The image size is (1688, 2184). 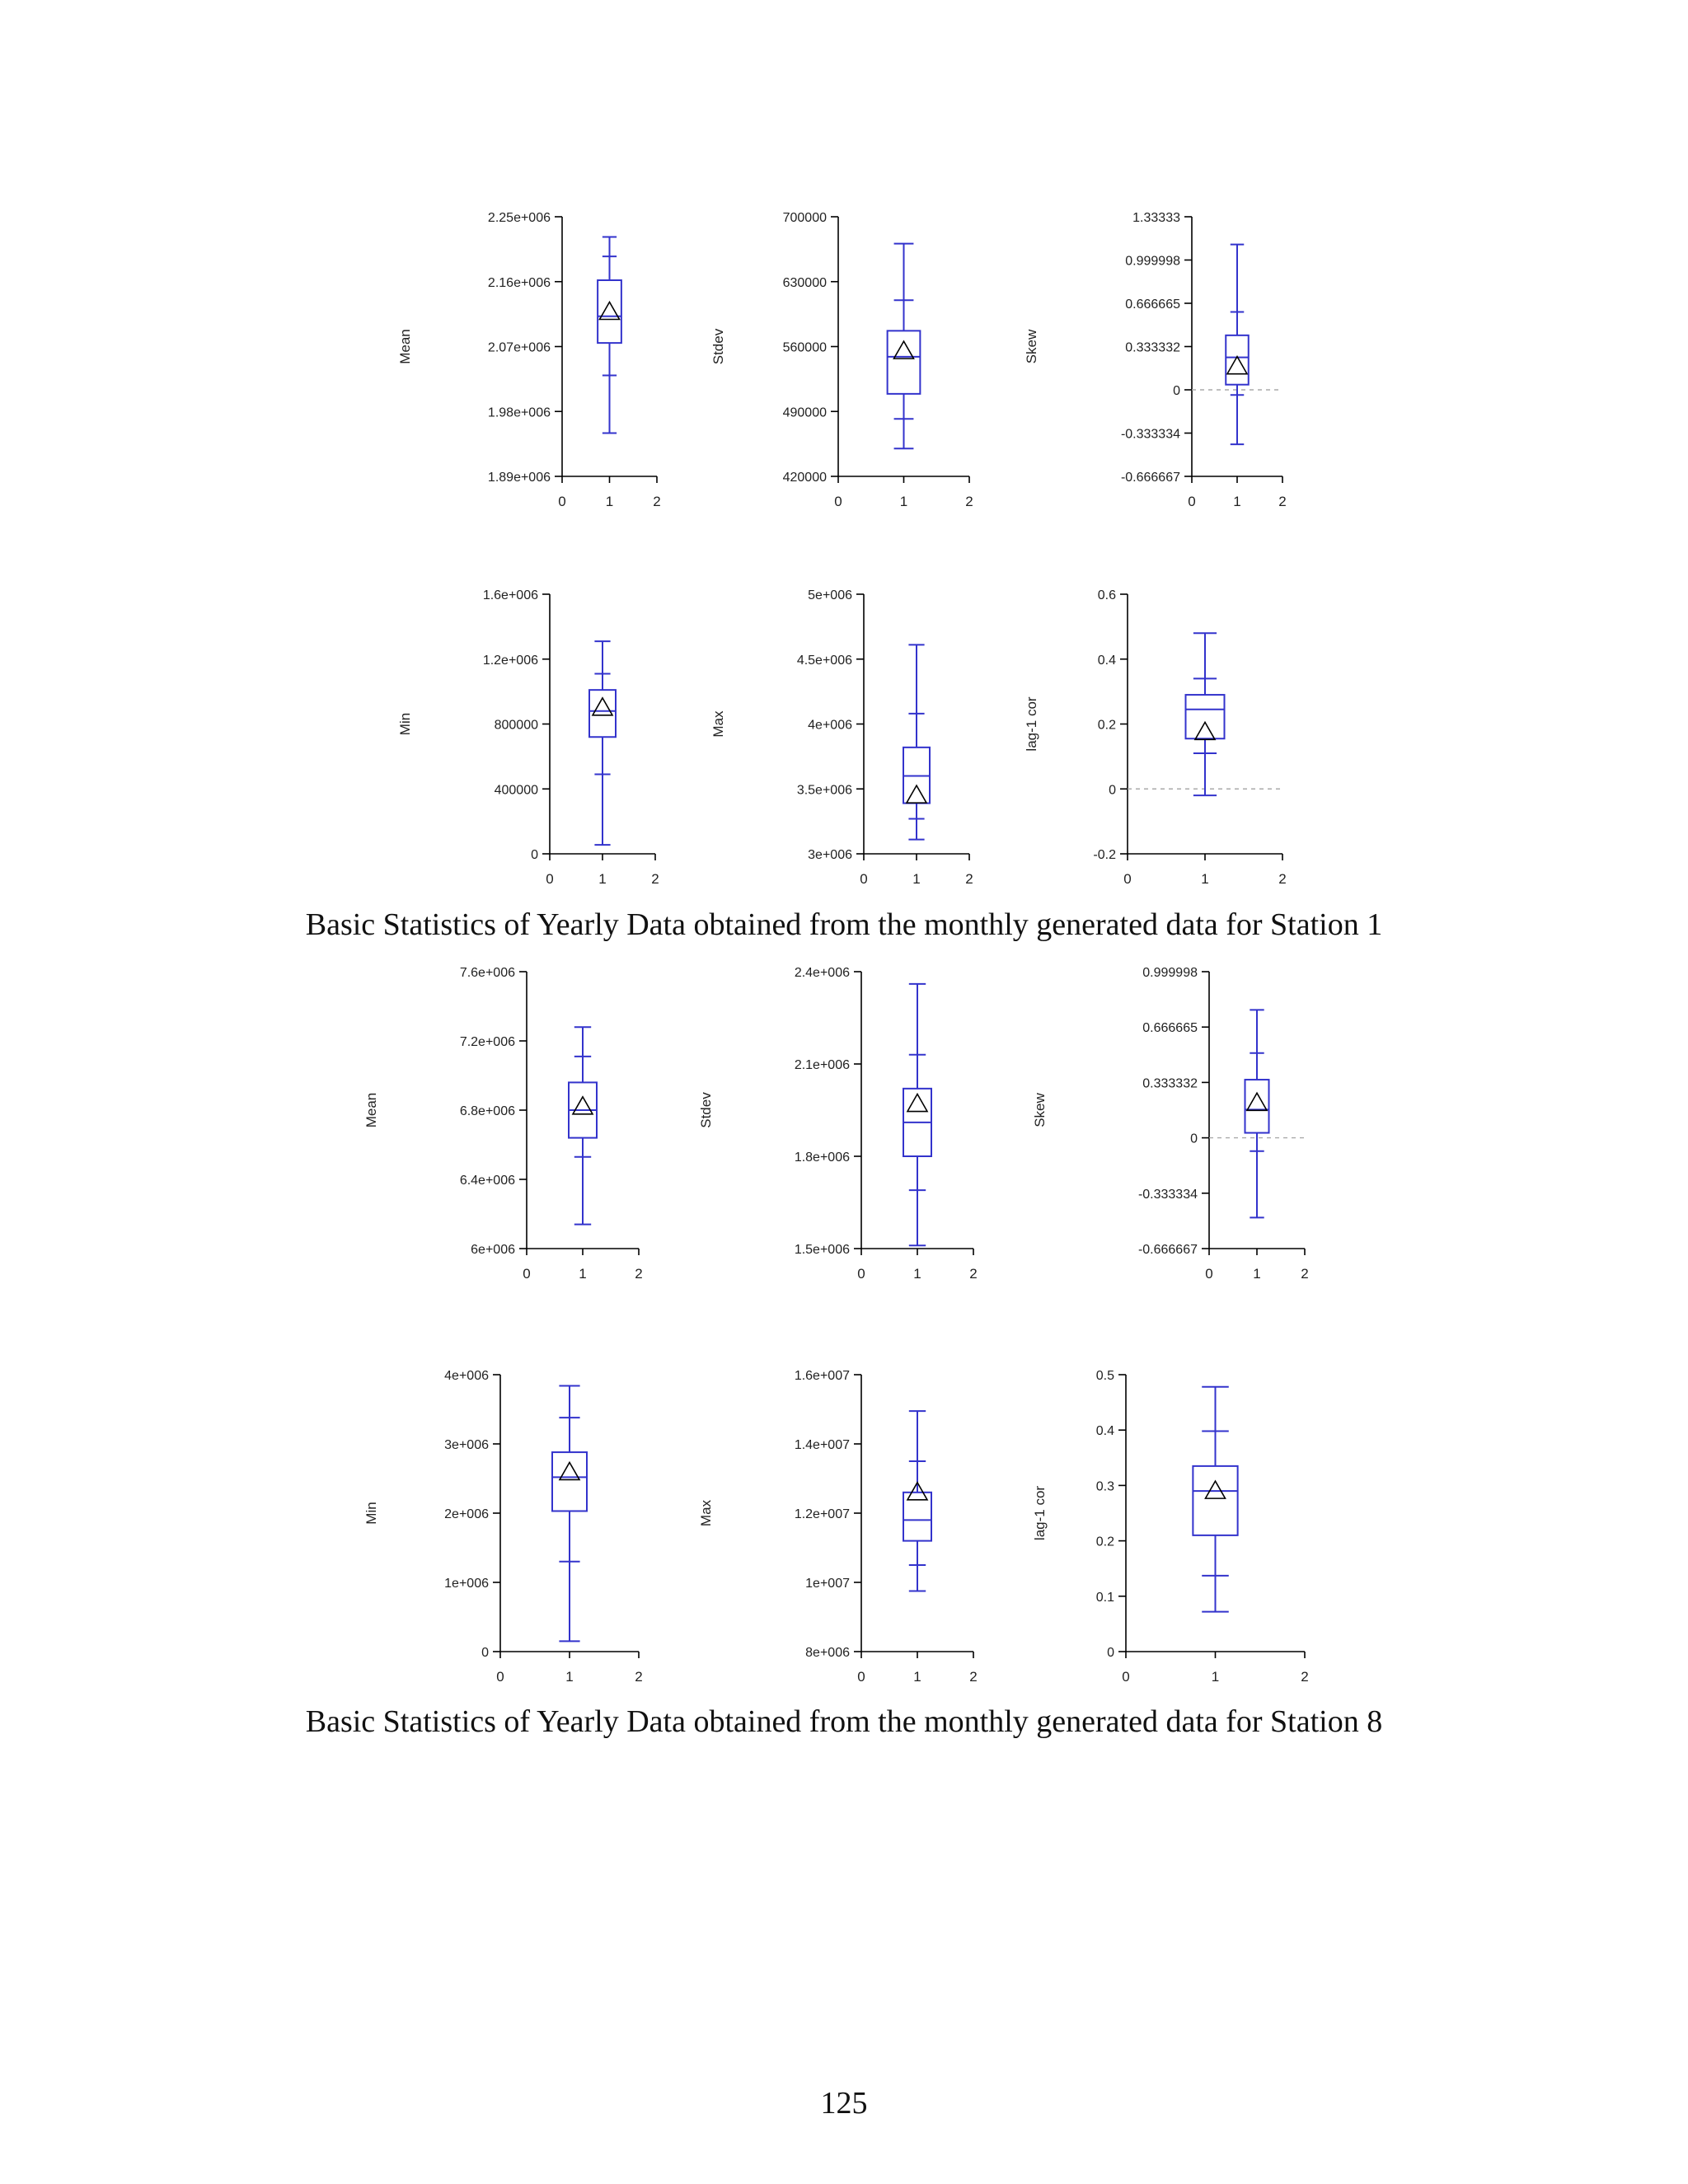 What do you see at coordinates (1150, 478) in the screenshot?
I see `y-tick-label: -0.666667` at bounding box center [1150, 478].